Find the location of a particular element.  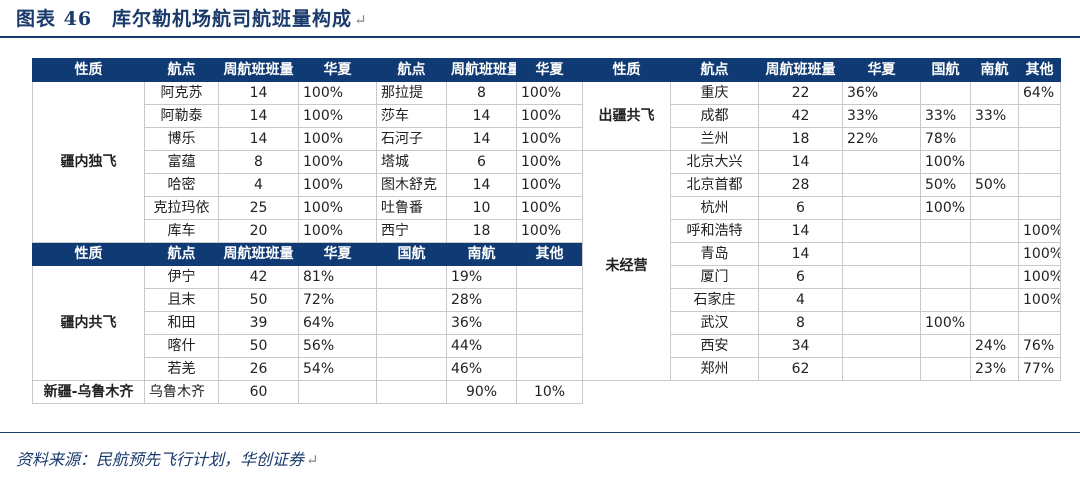

left-header-col-2: 周航班班量 is located at coordinates (258, 70).